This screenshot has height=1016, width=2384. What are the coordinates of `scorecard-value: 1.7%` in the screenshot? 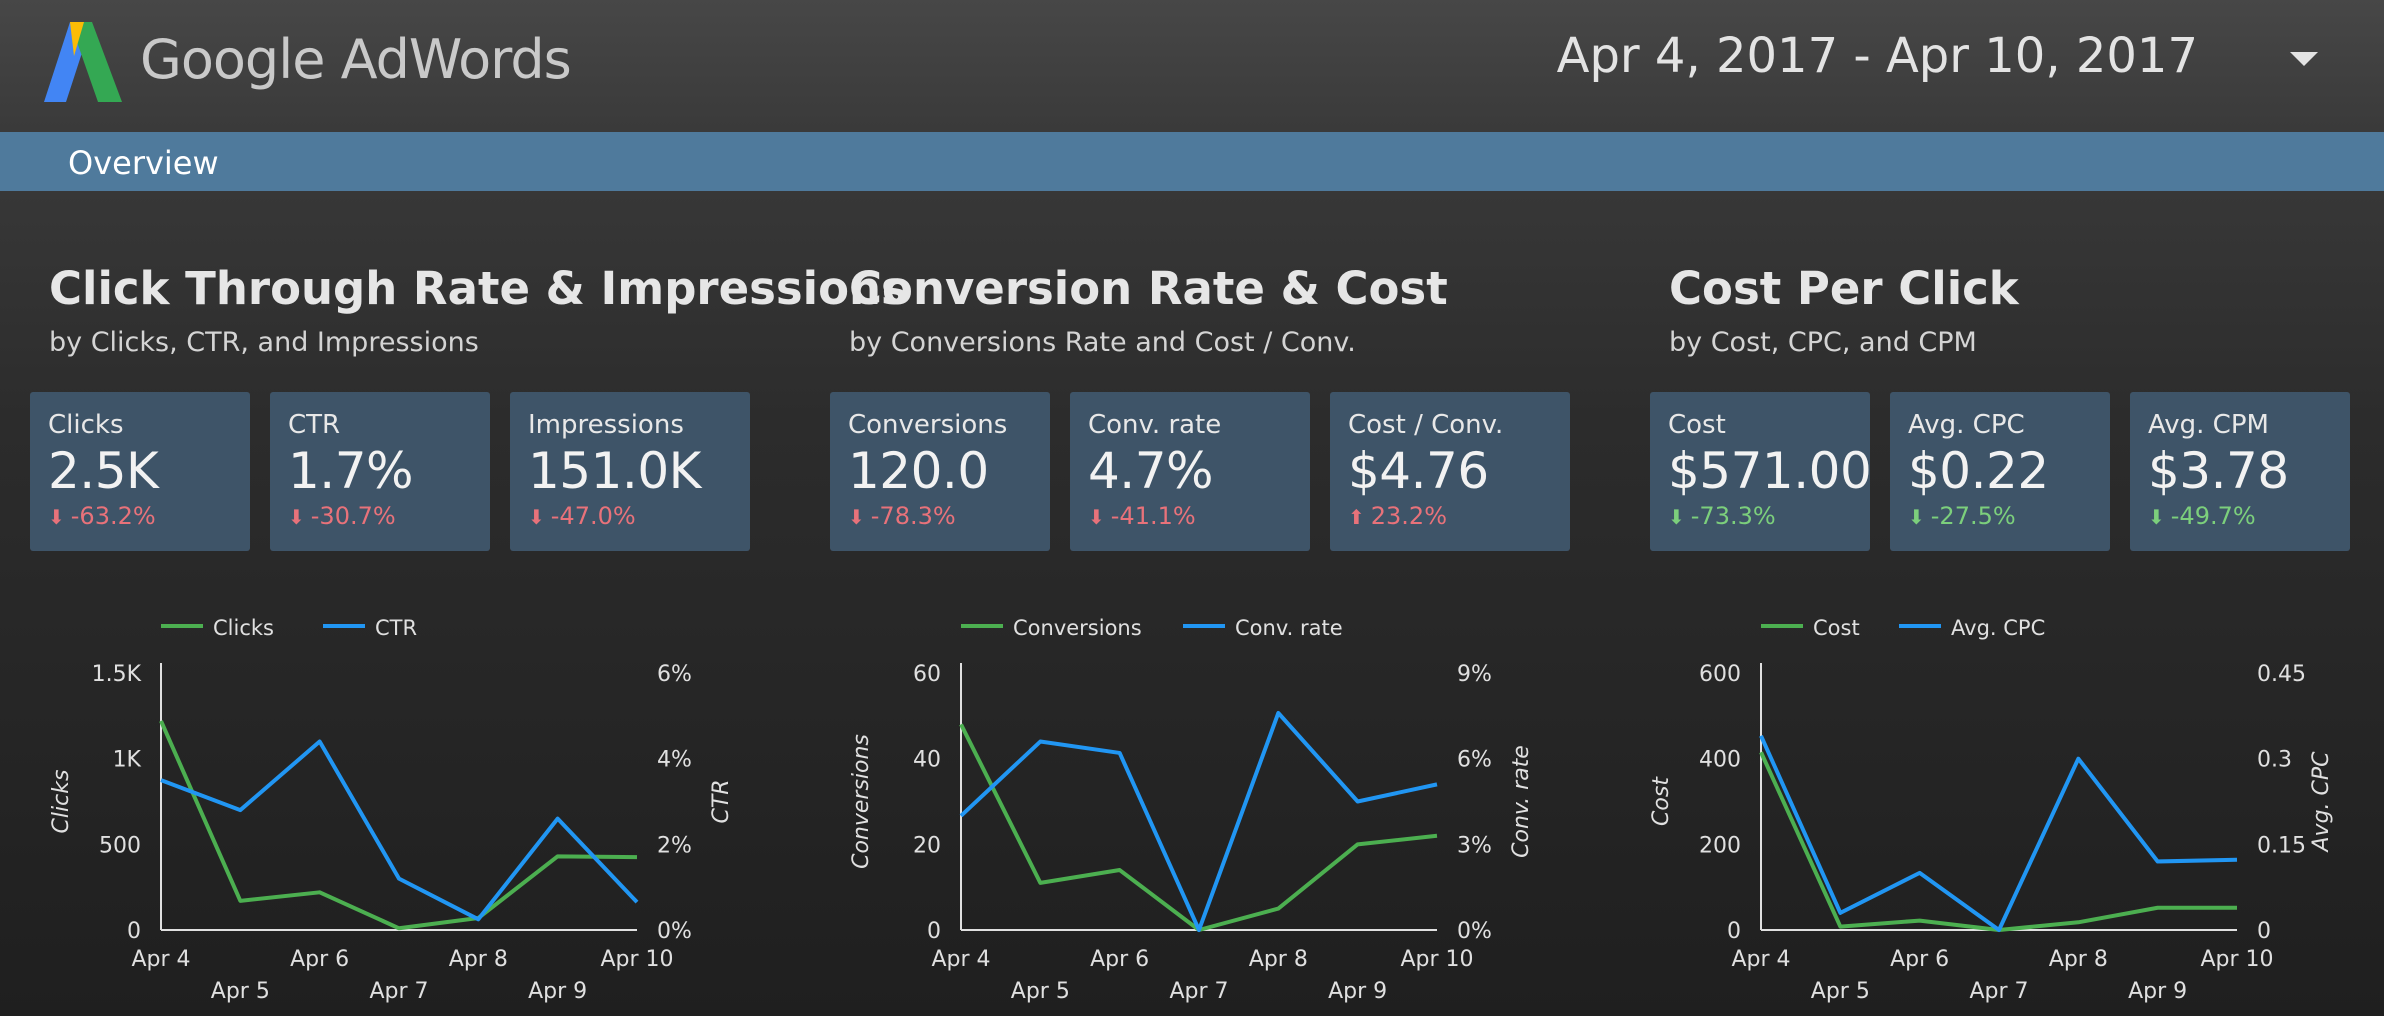 It's located at (351, 471).